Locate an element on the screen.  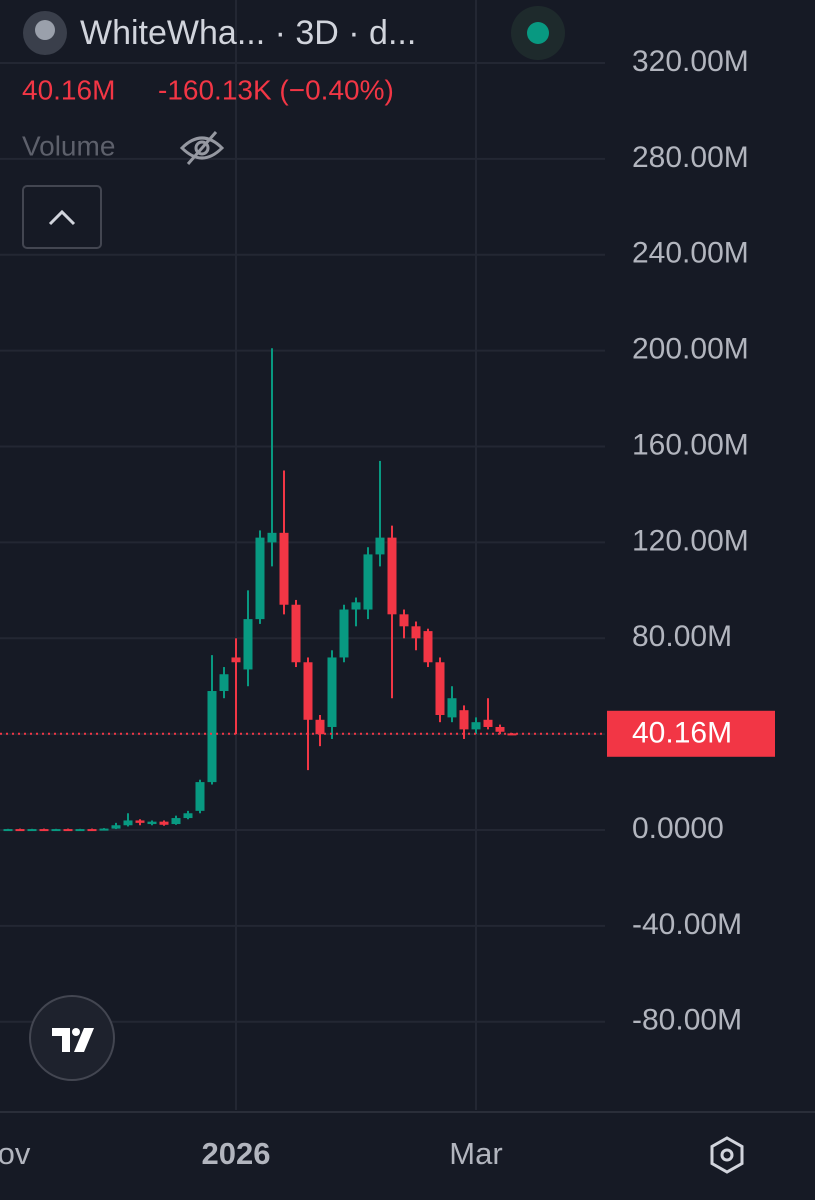
tv-logo is located at coordinates (72, 1038).